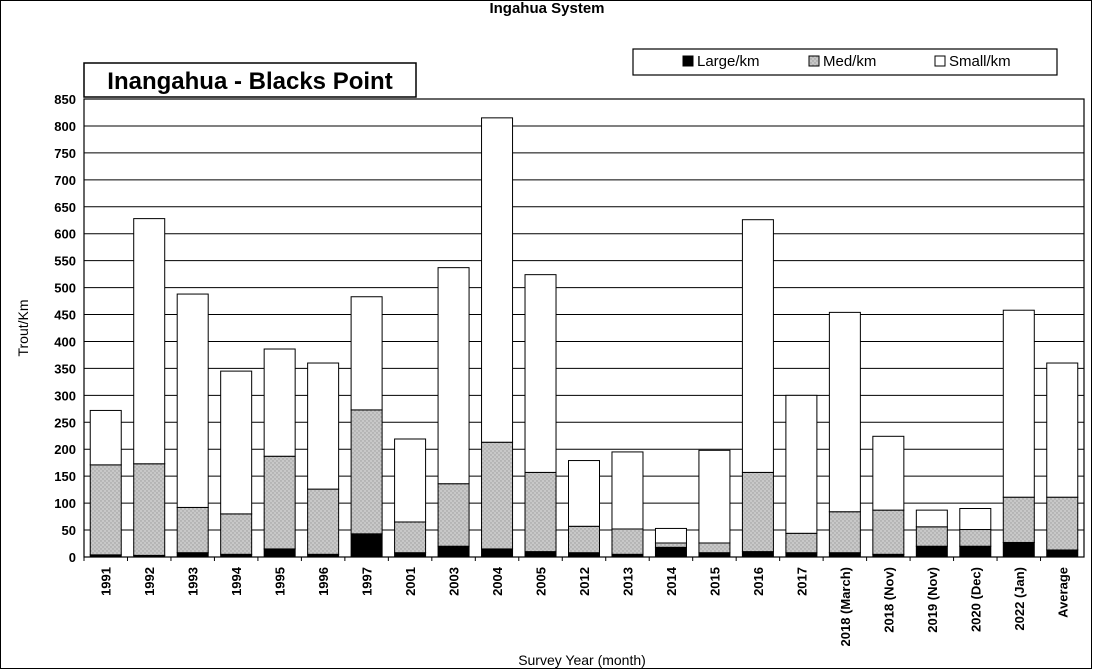  Describe the element at coordinates (65, 126) in the screenshot. I see `y-tick-label: 800` at that location.